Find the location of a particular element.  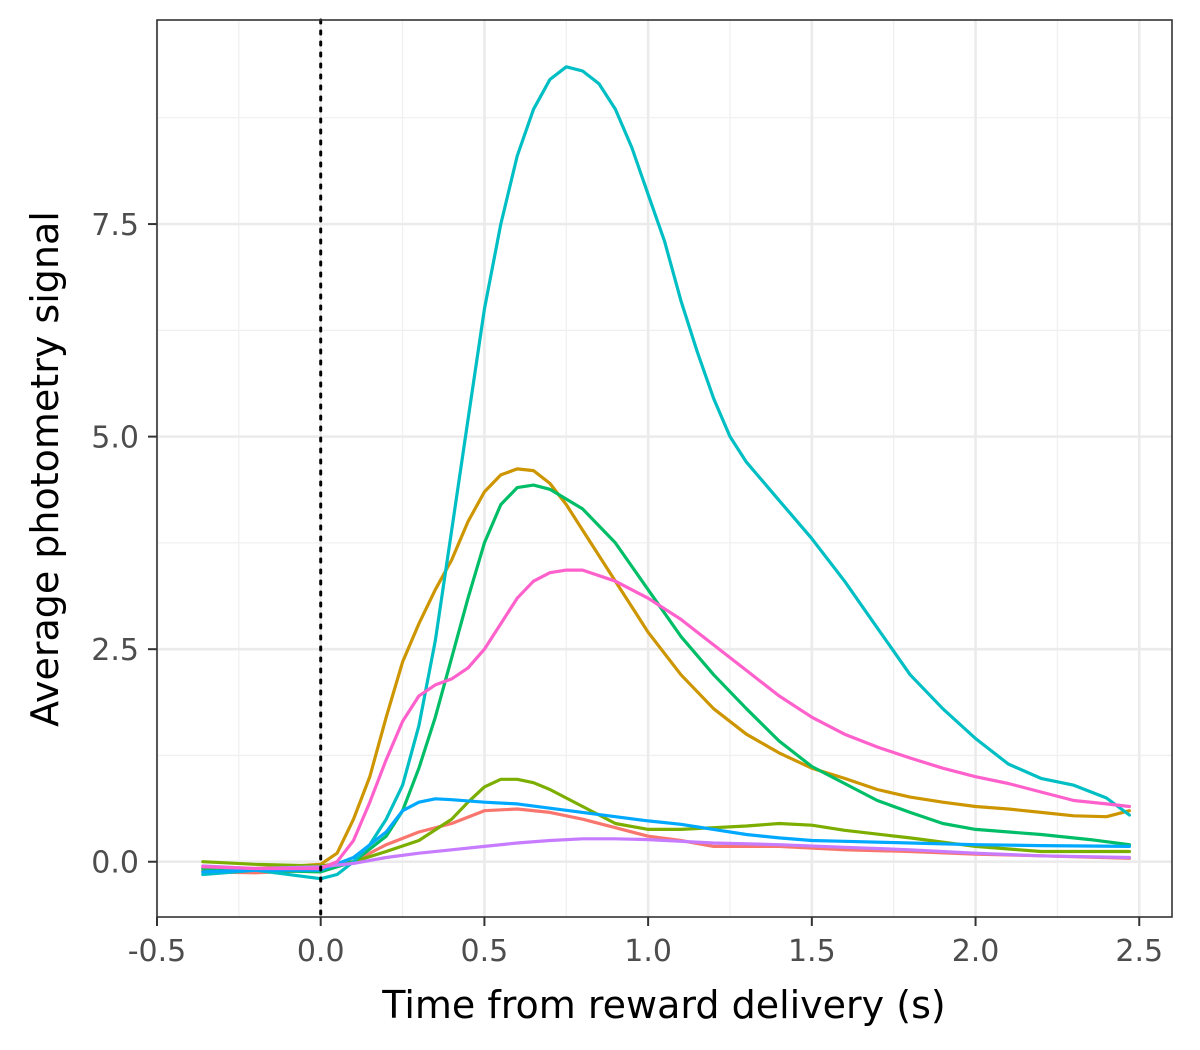

y-tick-label: 0.0 is located at coordinates (115, 863).